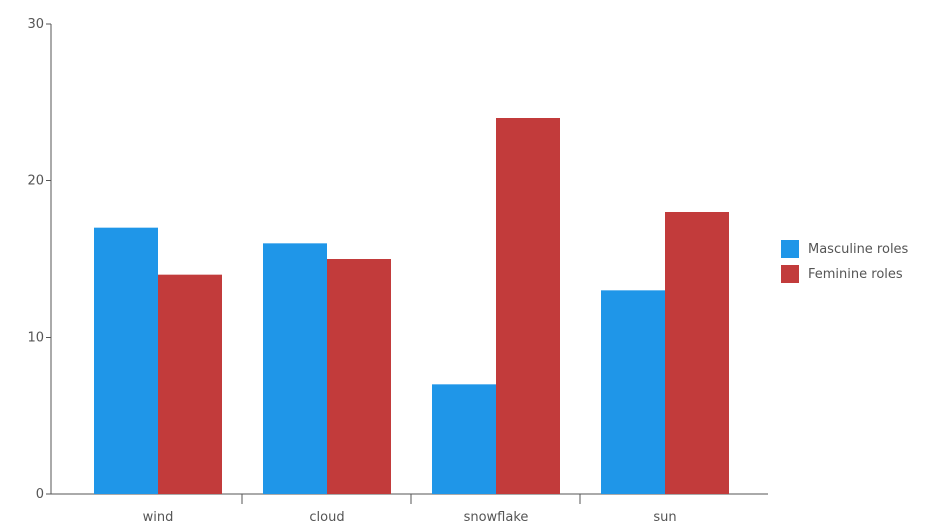 Image resolution: width=933 pixels, height=526 pixels. Describe the element at coordinates (790, 274) in the screenshot. I see `legend-swatch-feminine` at that location.